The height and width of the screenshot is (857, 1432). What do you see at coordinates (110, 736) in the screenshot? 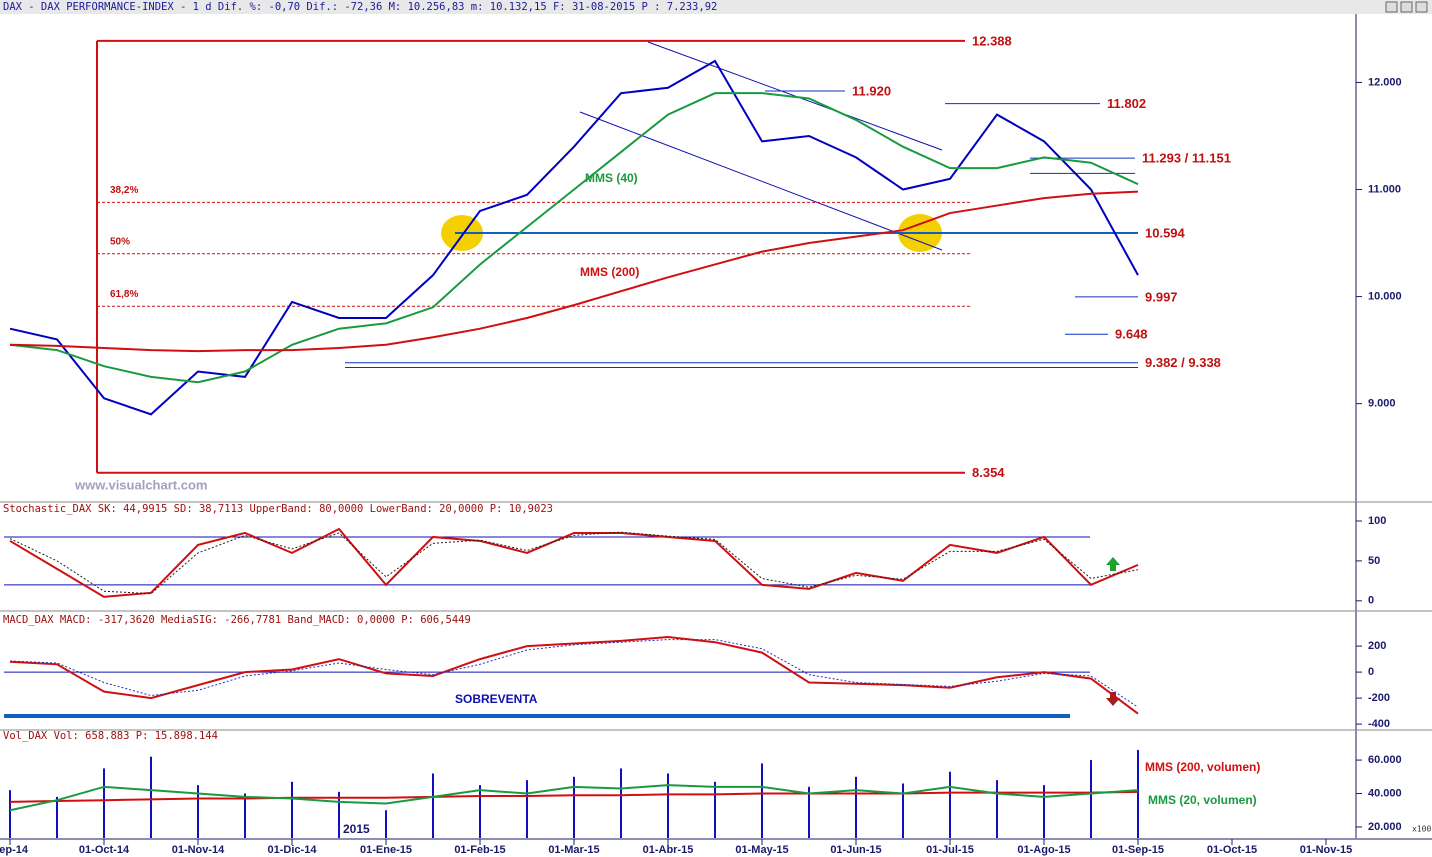
I see `panel-title: Vol_DAX Vol: 658.883 P: 15.898.144` at bounding box center [110, 736].